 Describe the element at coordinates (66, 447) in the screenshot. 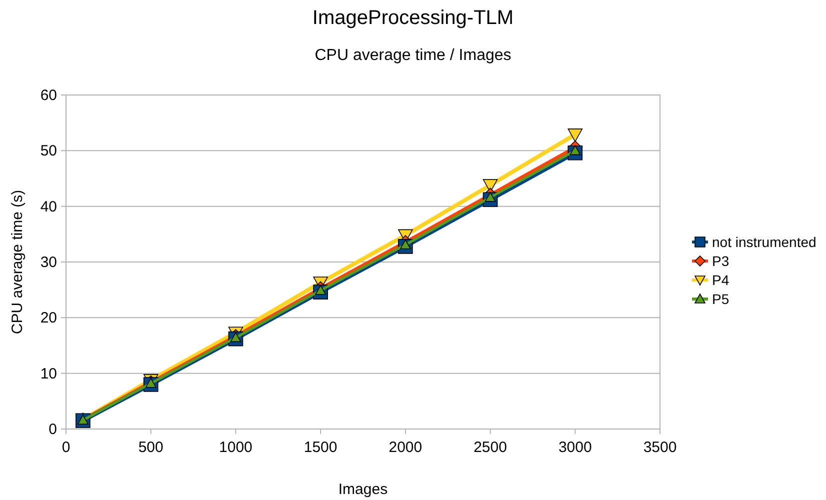

I see `x-tick-label: 0` at that location.